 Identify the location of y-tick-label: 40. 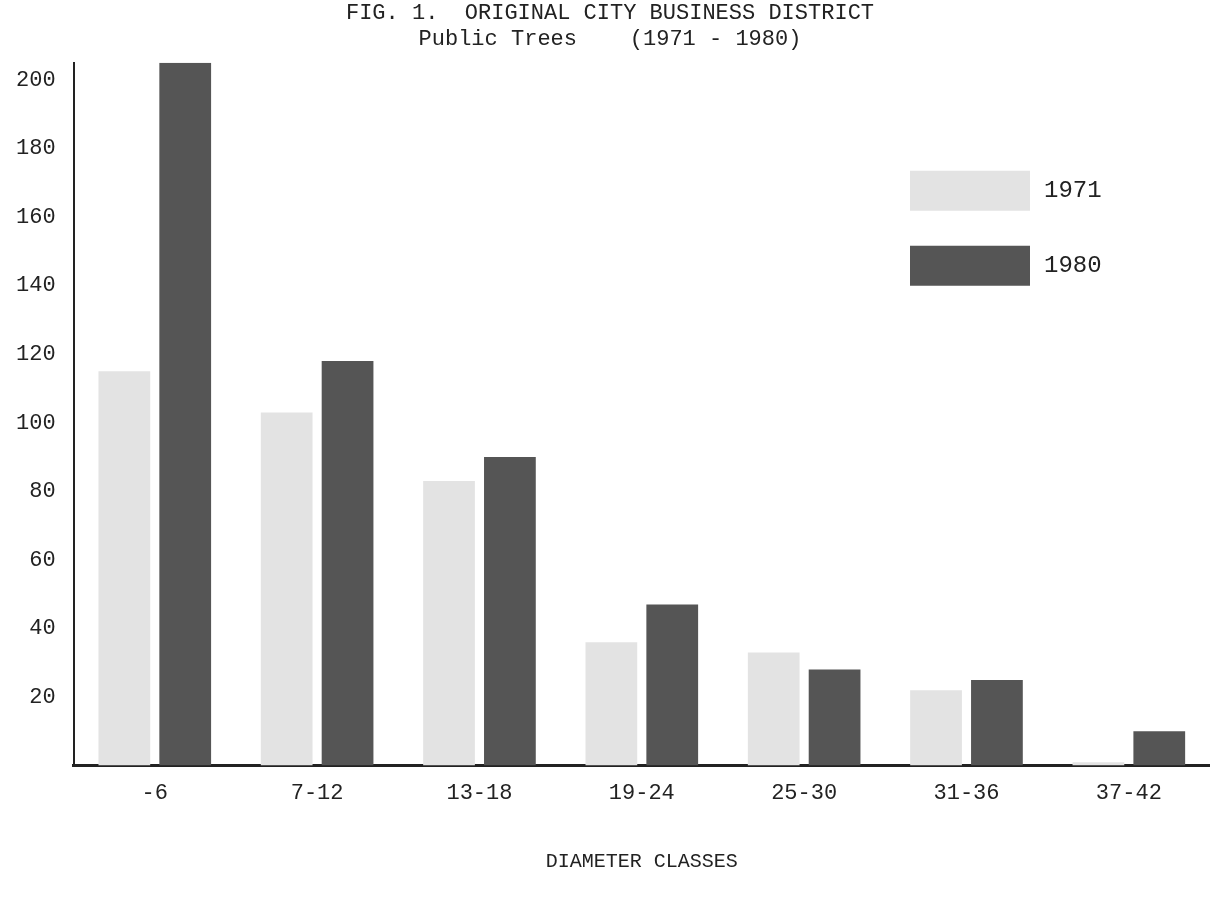
(42, 629).